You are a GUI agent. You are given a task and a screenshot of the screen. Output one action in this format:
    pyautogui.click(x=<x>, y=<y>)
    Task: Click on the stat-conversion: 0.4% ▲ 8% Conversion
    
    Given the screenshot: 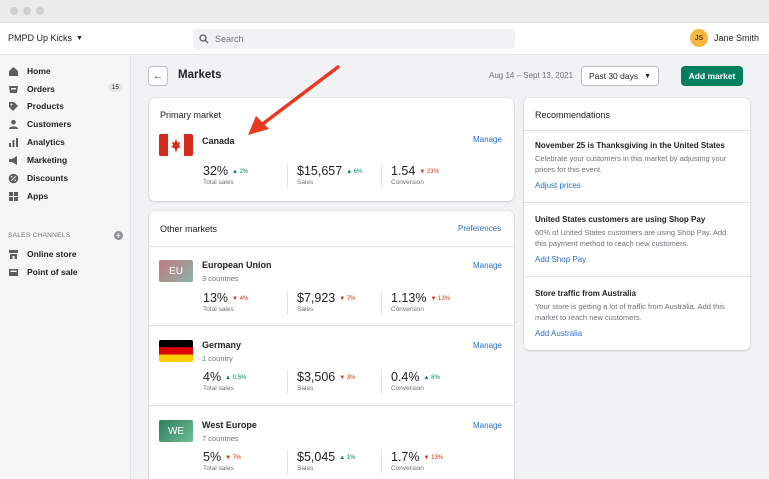 What is the action you would take?
    pyautogui.click(x=415, y=383)
    